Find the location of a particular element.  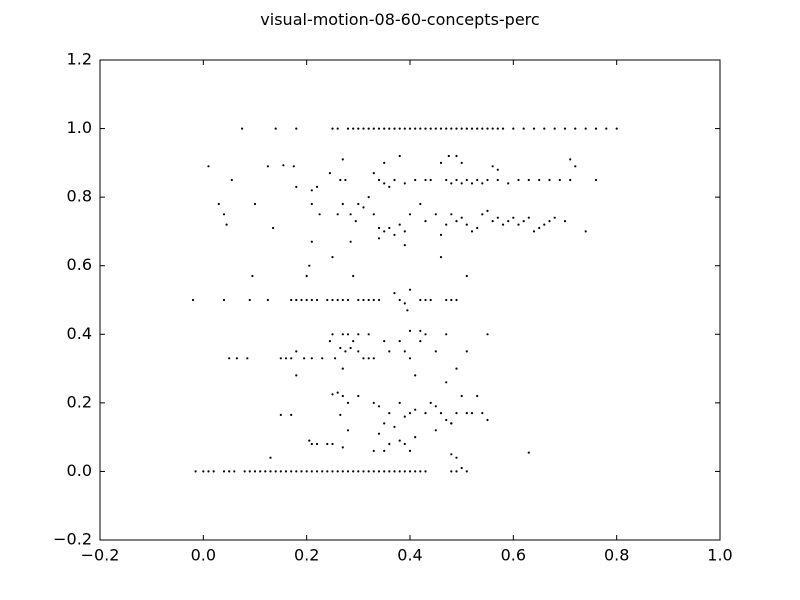

x-tick-label: 0.2 is located at coordinates (306, 555).